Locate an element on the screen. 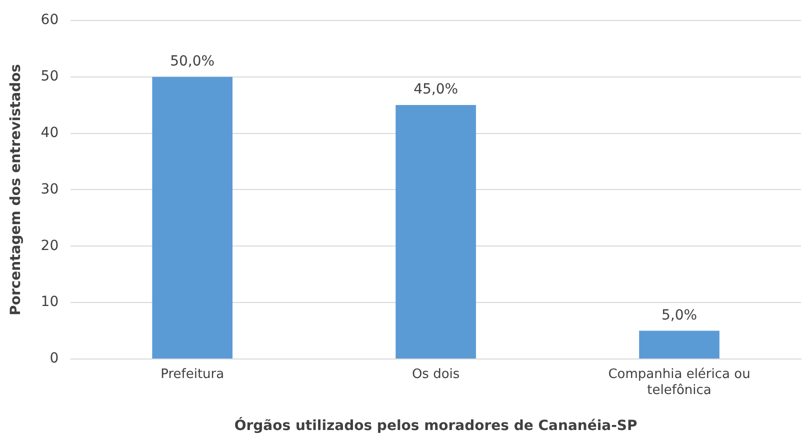  data-label: 45,0% is located at coordinates (436, 90).